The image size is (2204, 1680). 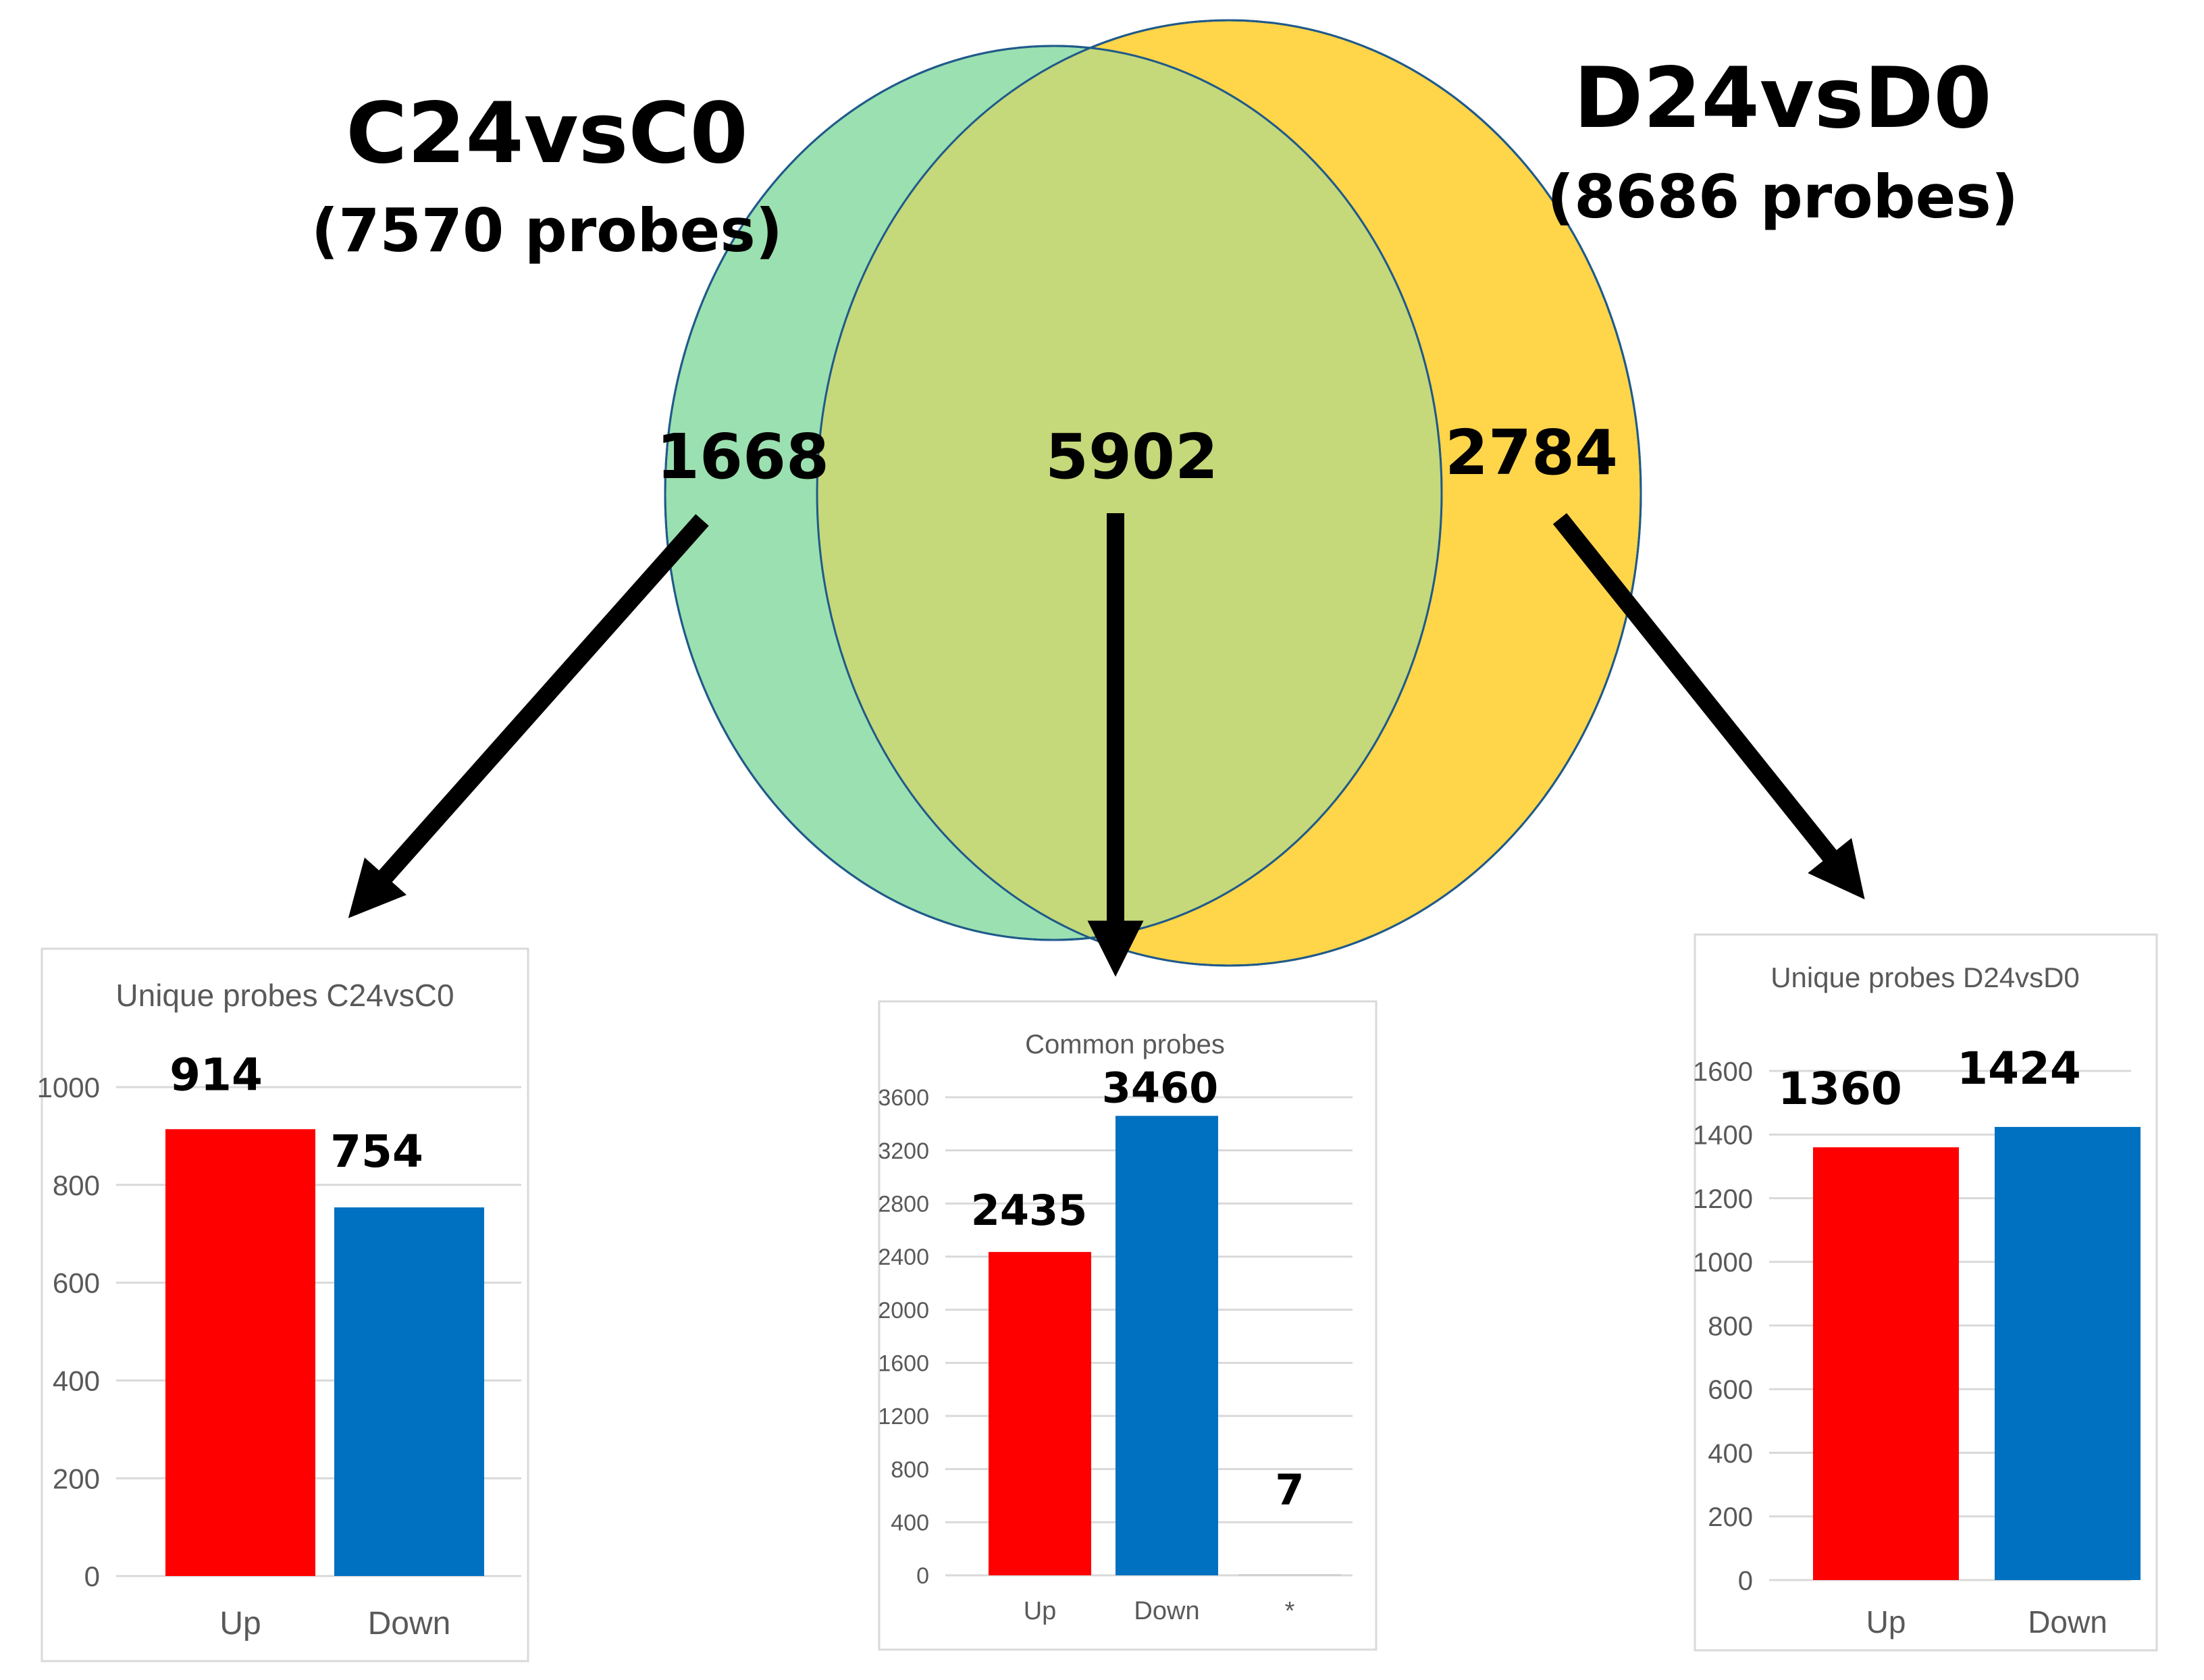 I want to click on y-tick-label: 2000, so click(x=903, y=1311).